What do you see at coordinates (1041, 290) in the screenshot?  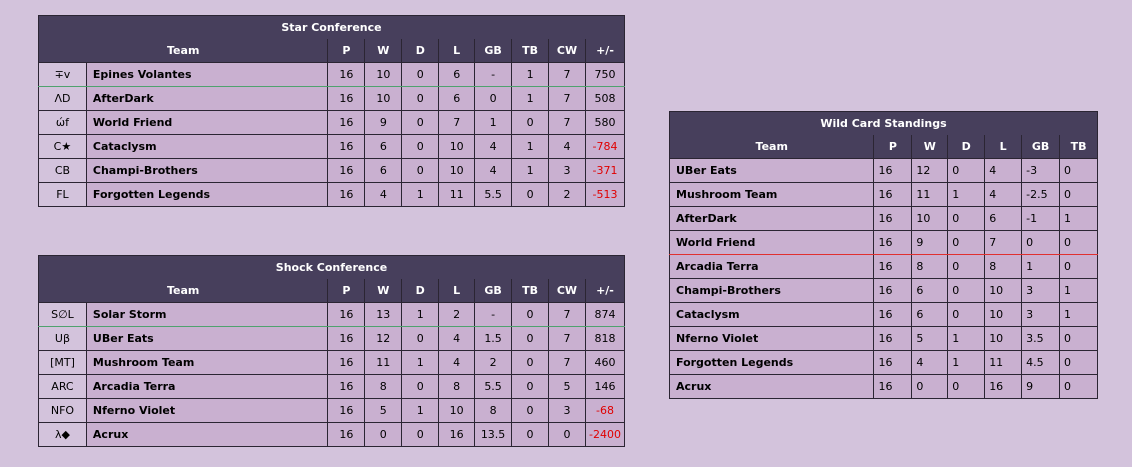 I see `cell-gb: 3` at bounding box center [1041, 290].